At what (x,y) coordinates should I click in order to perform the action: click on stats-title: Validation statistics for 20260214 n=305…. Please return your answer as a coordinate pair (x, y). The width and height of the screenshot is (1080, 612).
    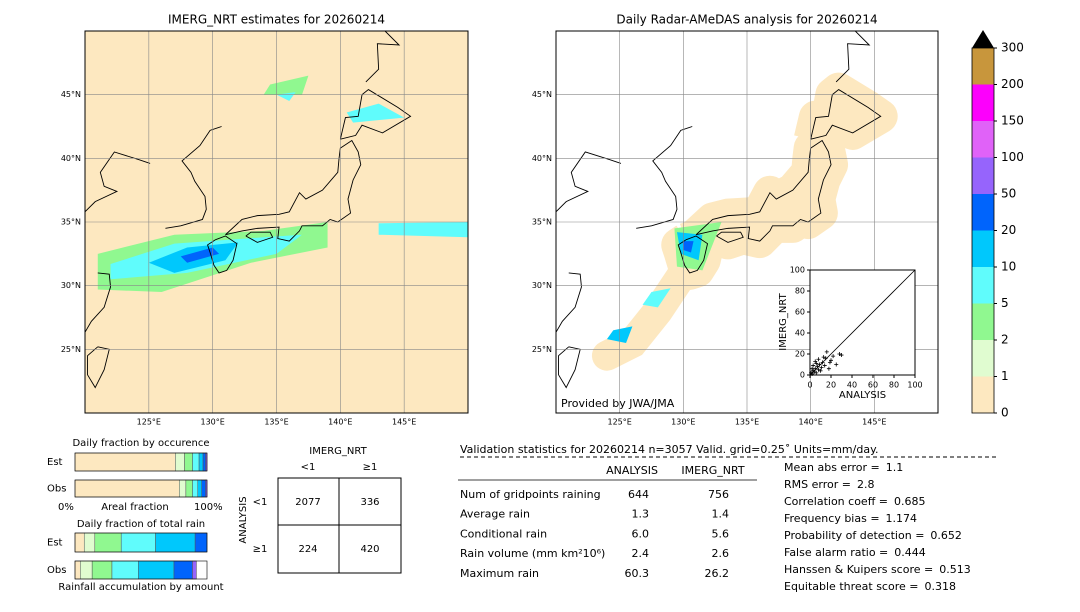
    Looking at the image, I should click on (669, 449).